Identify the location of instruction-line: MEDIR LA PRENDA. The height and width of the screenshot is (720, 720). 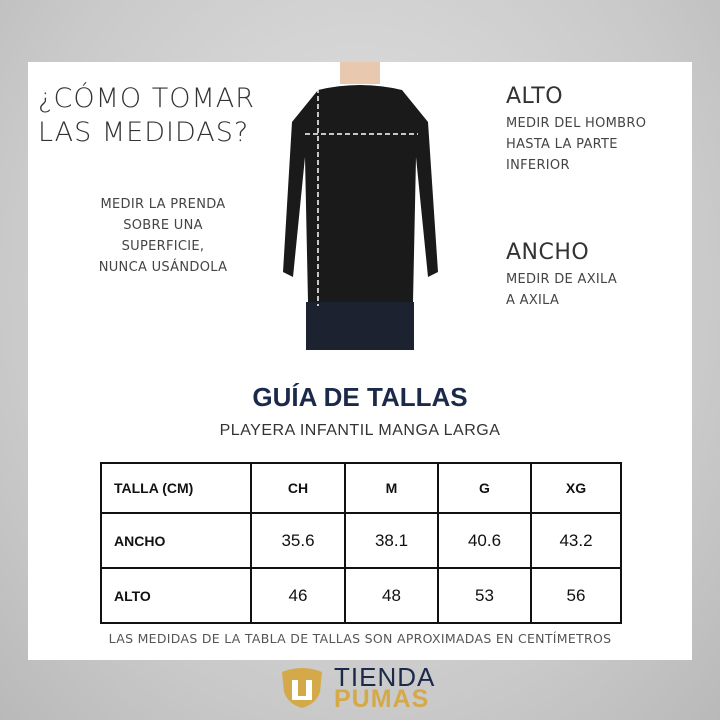
(163, 204).